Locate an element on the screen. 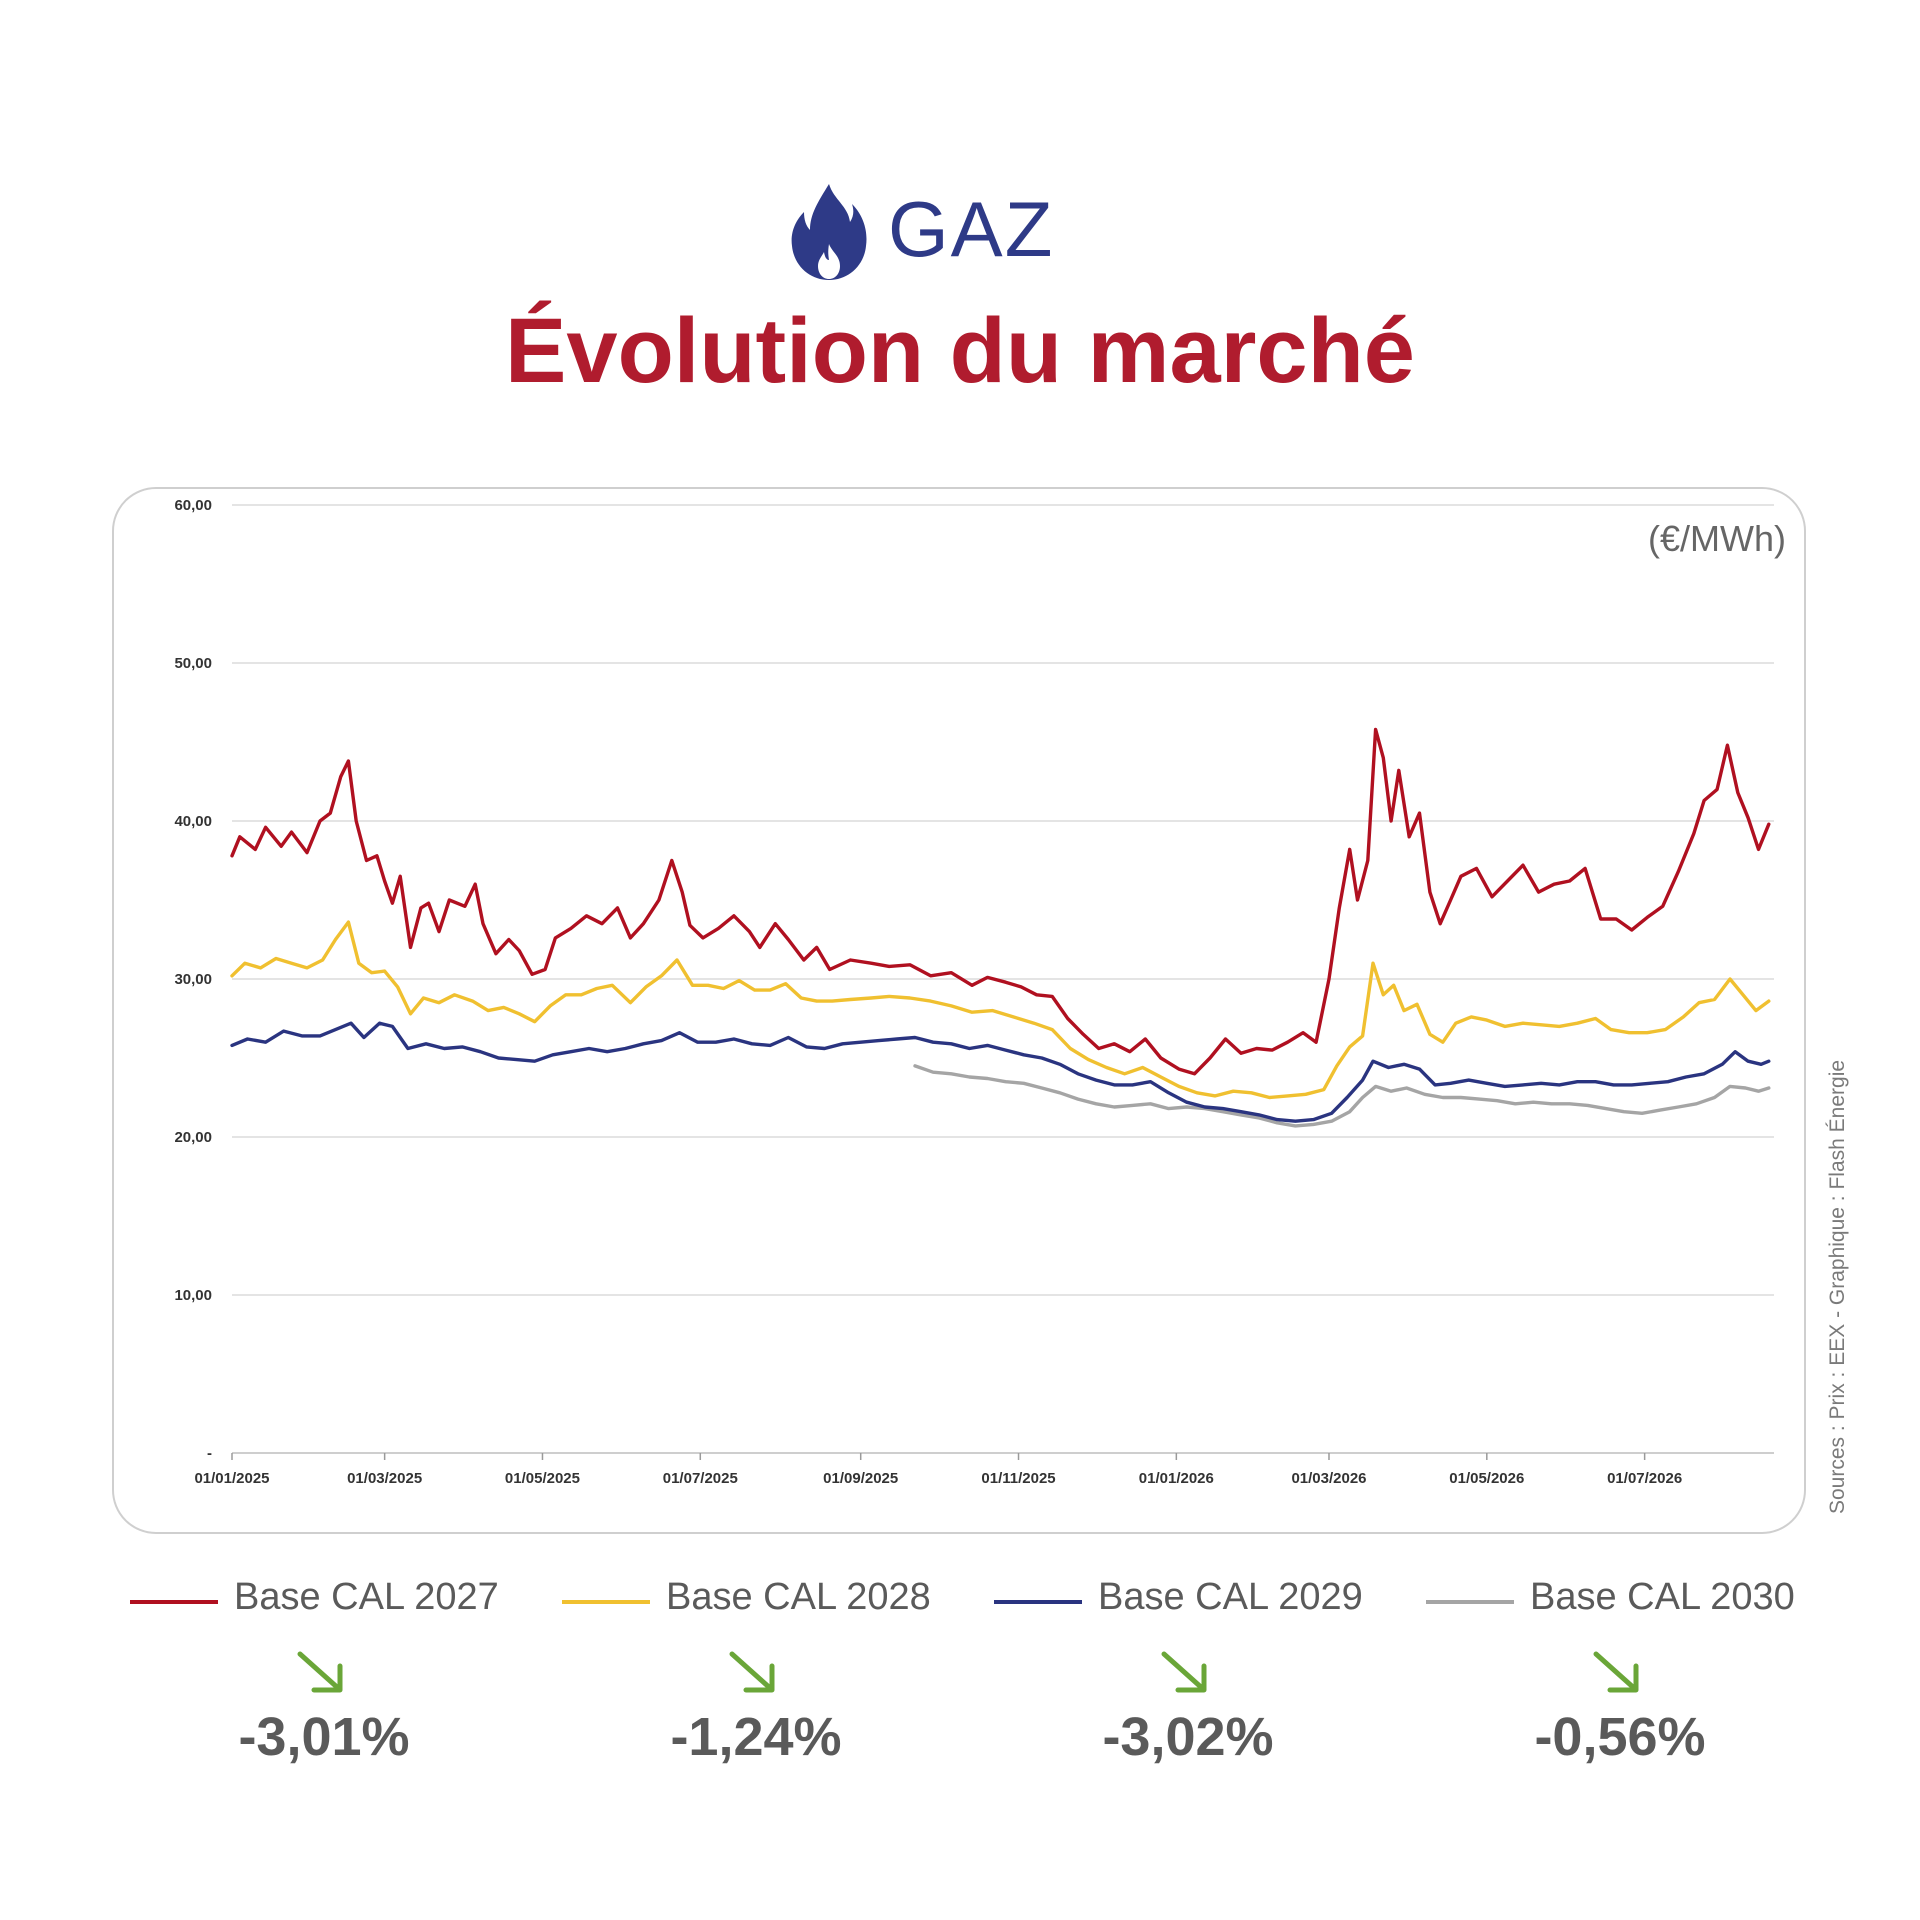 Image resolution: width=1920 pixels, height=1920 pixels. y-tick-label: 20,00 is located at coordinates (193, 1137).